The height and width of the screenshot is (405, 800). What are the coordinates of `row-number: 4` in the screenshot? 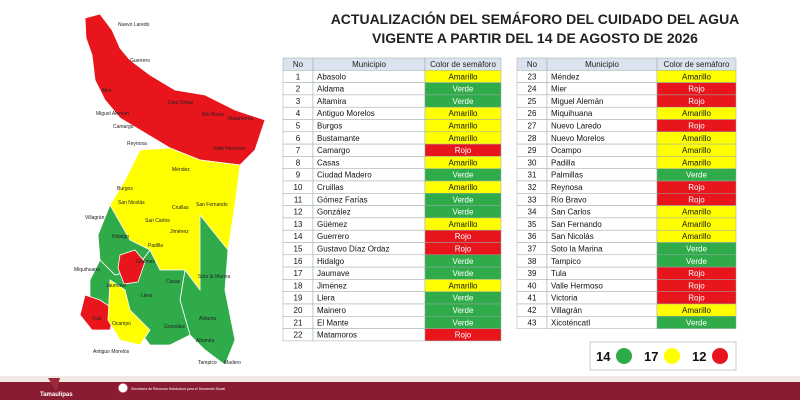 It's located at (298, 113).